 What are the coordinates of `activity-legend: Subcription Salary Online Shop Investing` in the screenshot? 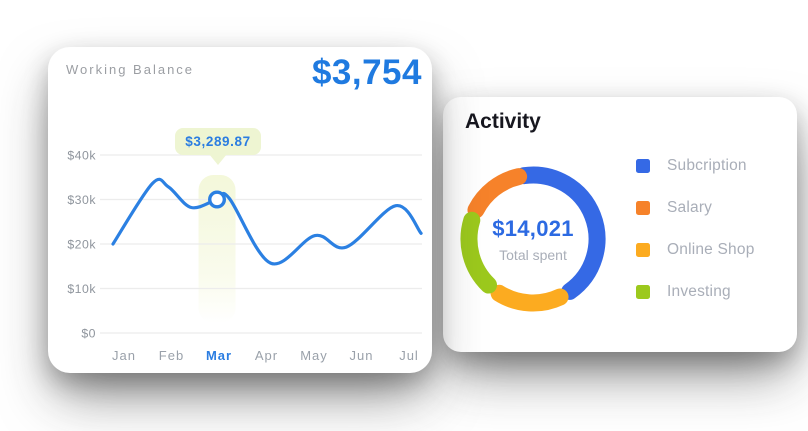 It's located at (695, 242).